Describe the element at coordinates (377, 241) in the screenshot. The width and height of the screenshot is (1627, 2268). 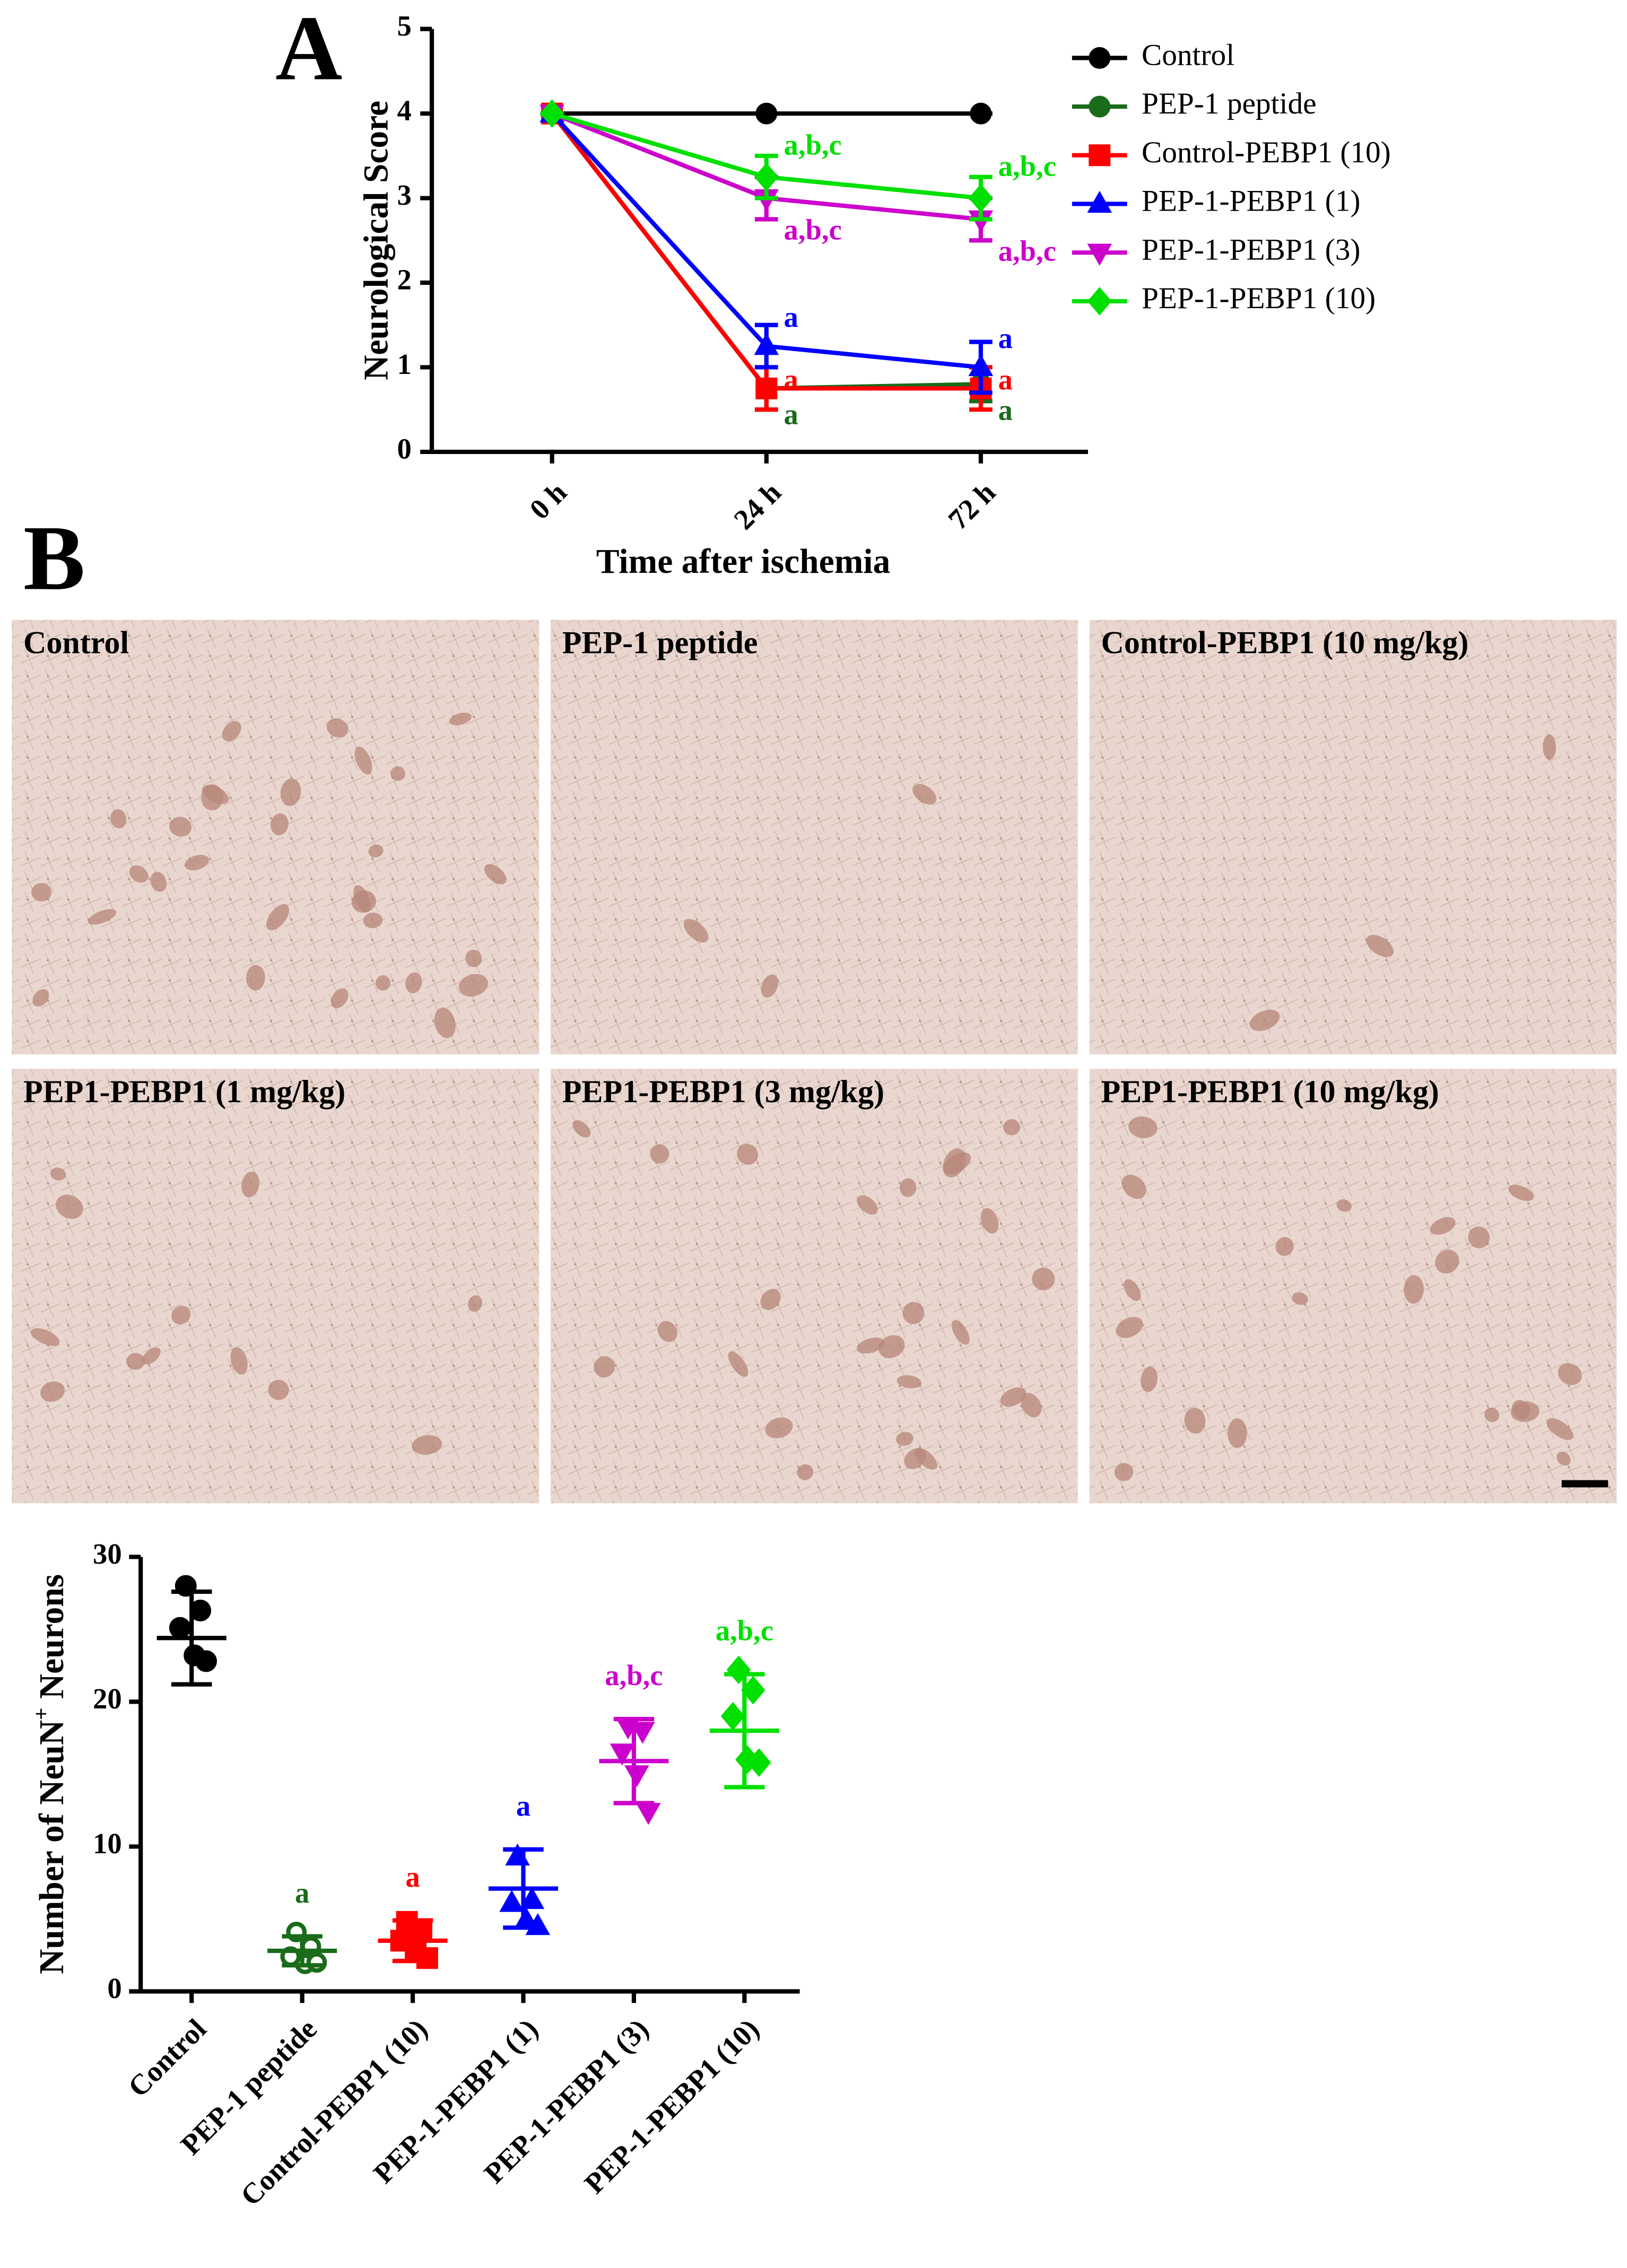
I see `y-axis-label: Neurological Score` at that location.